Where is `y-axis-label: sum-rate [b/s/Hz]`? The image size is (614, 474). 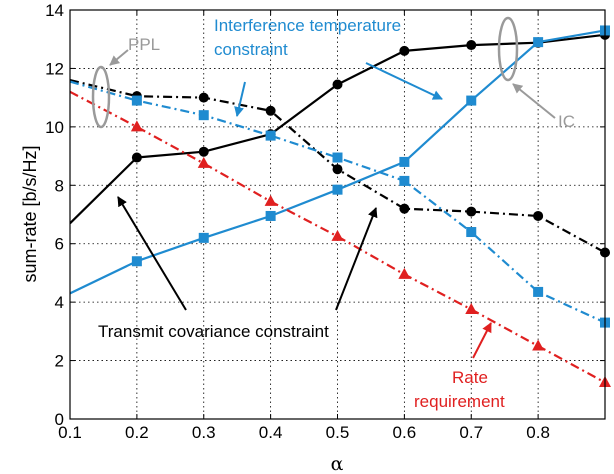
y-axis-label: sum-rate [b/s/Hz] is located at coordinates (30, 213).